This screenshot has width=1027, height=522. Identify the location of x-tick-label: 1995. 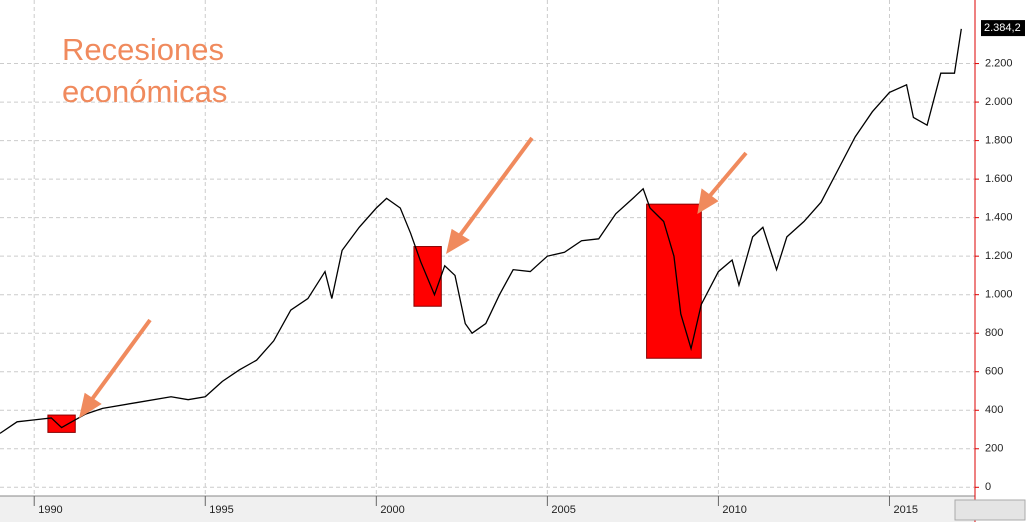
(221, 510).